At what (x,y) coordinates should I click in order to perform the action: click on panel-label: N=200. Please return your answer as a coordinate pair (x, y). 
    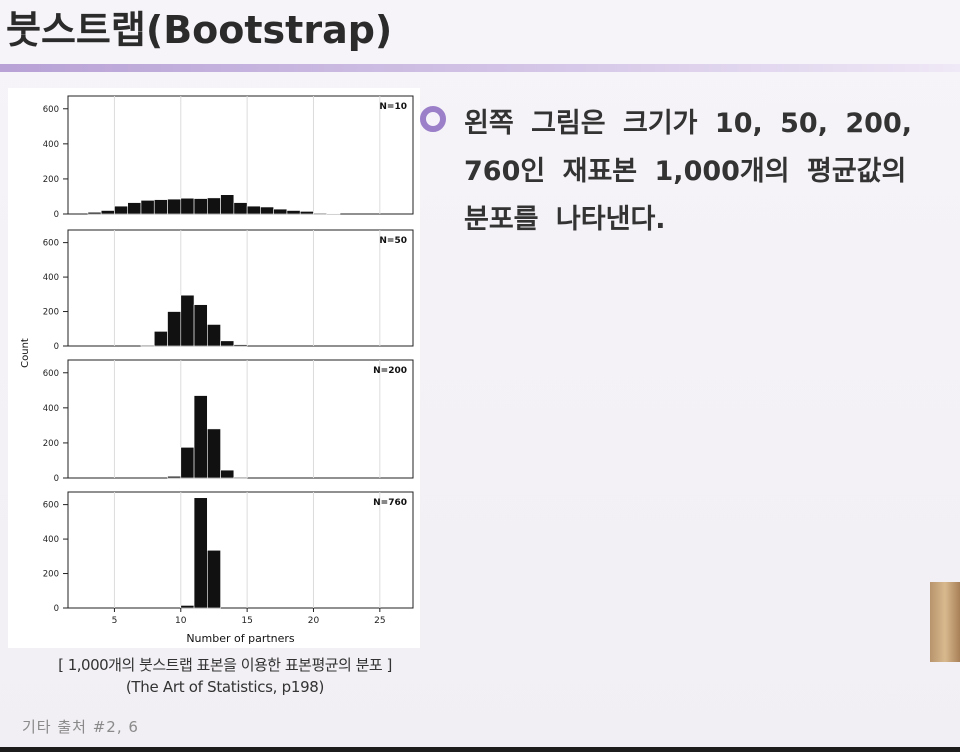
    Looking at the image, I should click on (390, 371).